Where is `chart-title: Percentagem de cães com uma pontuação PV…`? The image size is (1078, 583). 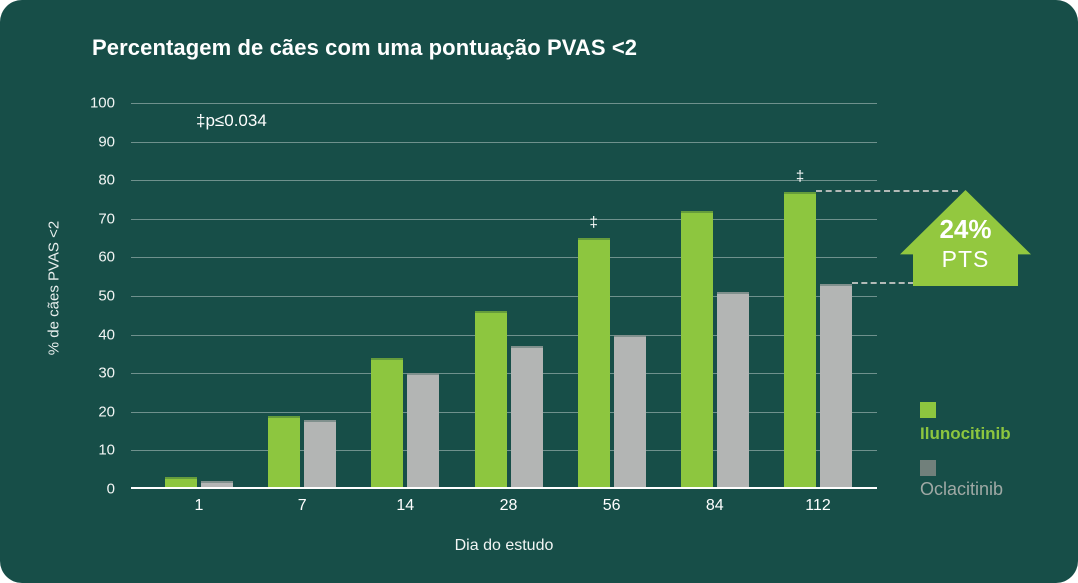
chart-title: Percentagem de cães com uma pontuação PV… is located at coordinates (365, 47).